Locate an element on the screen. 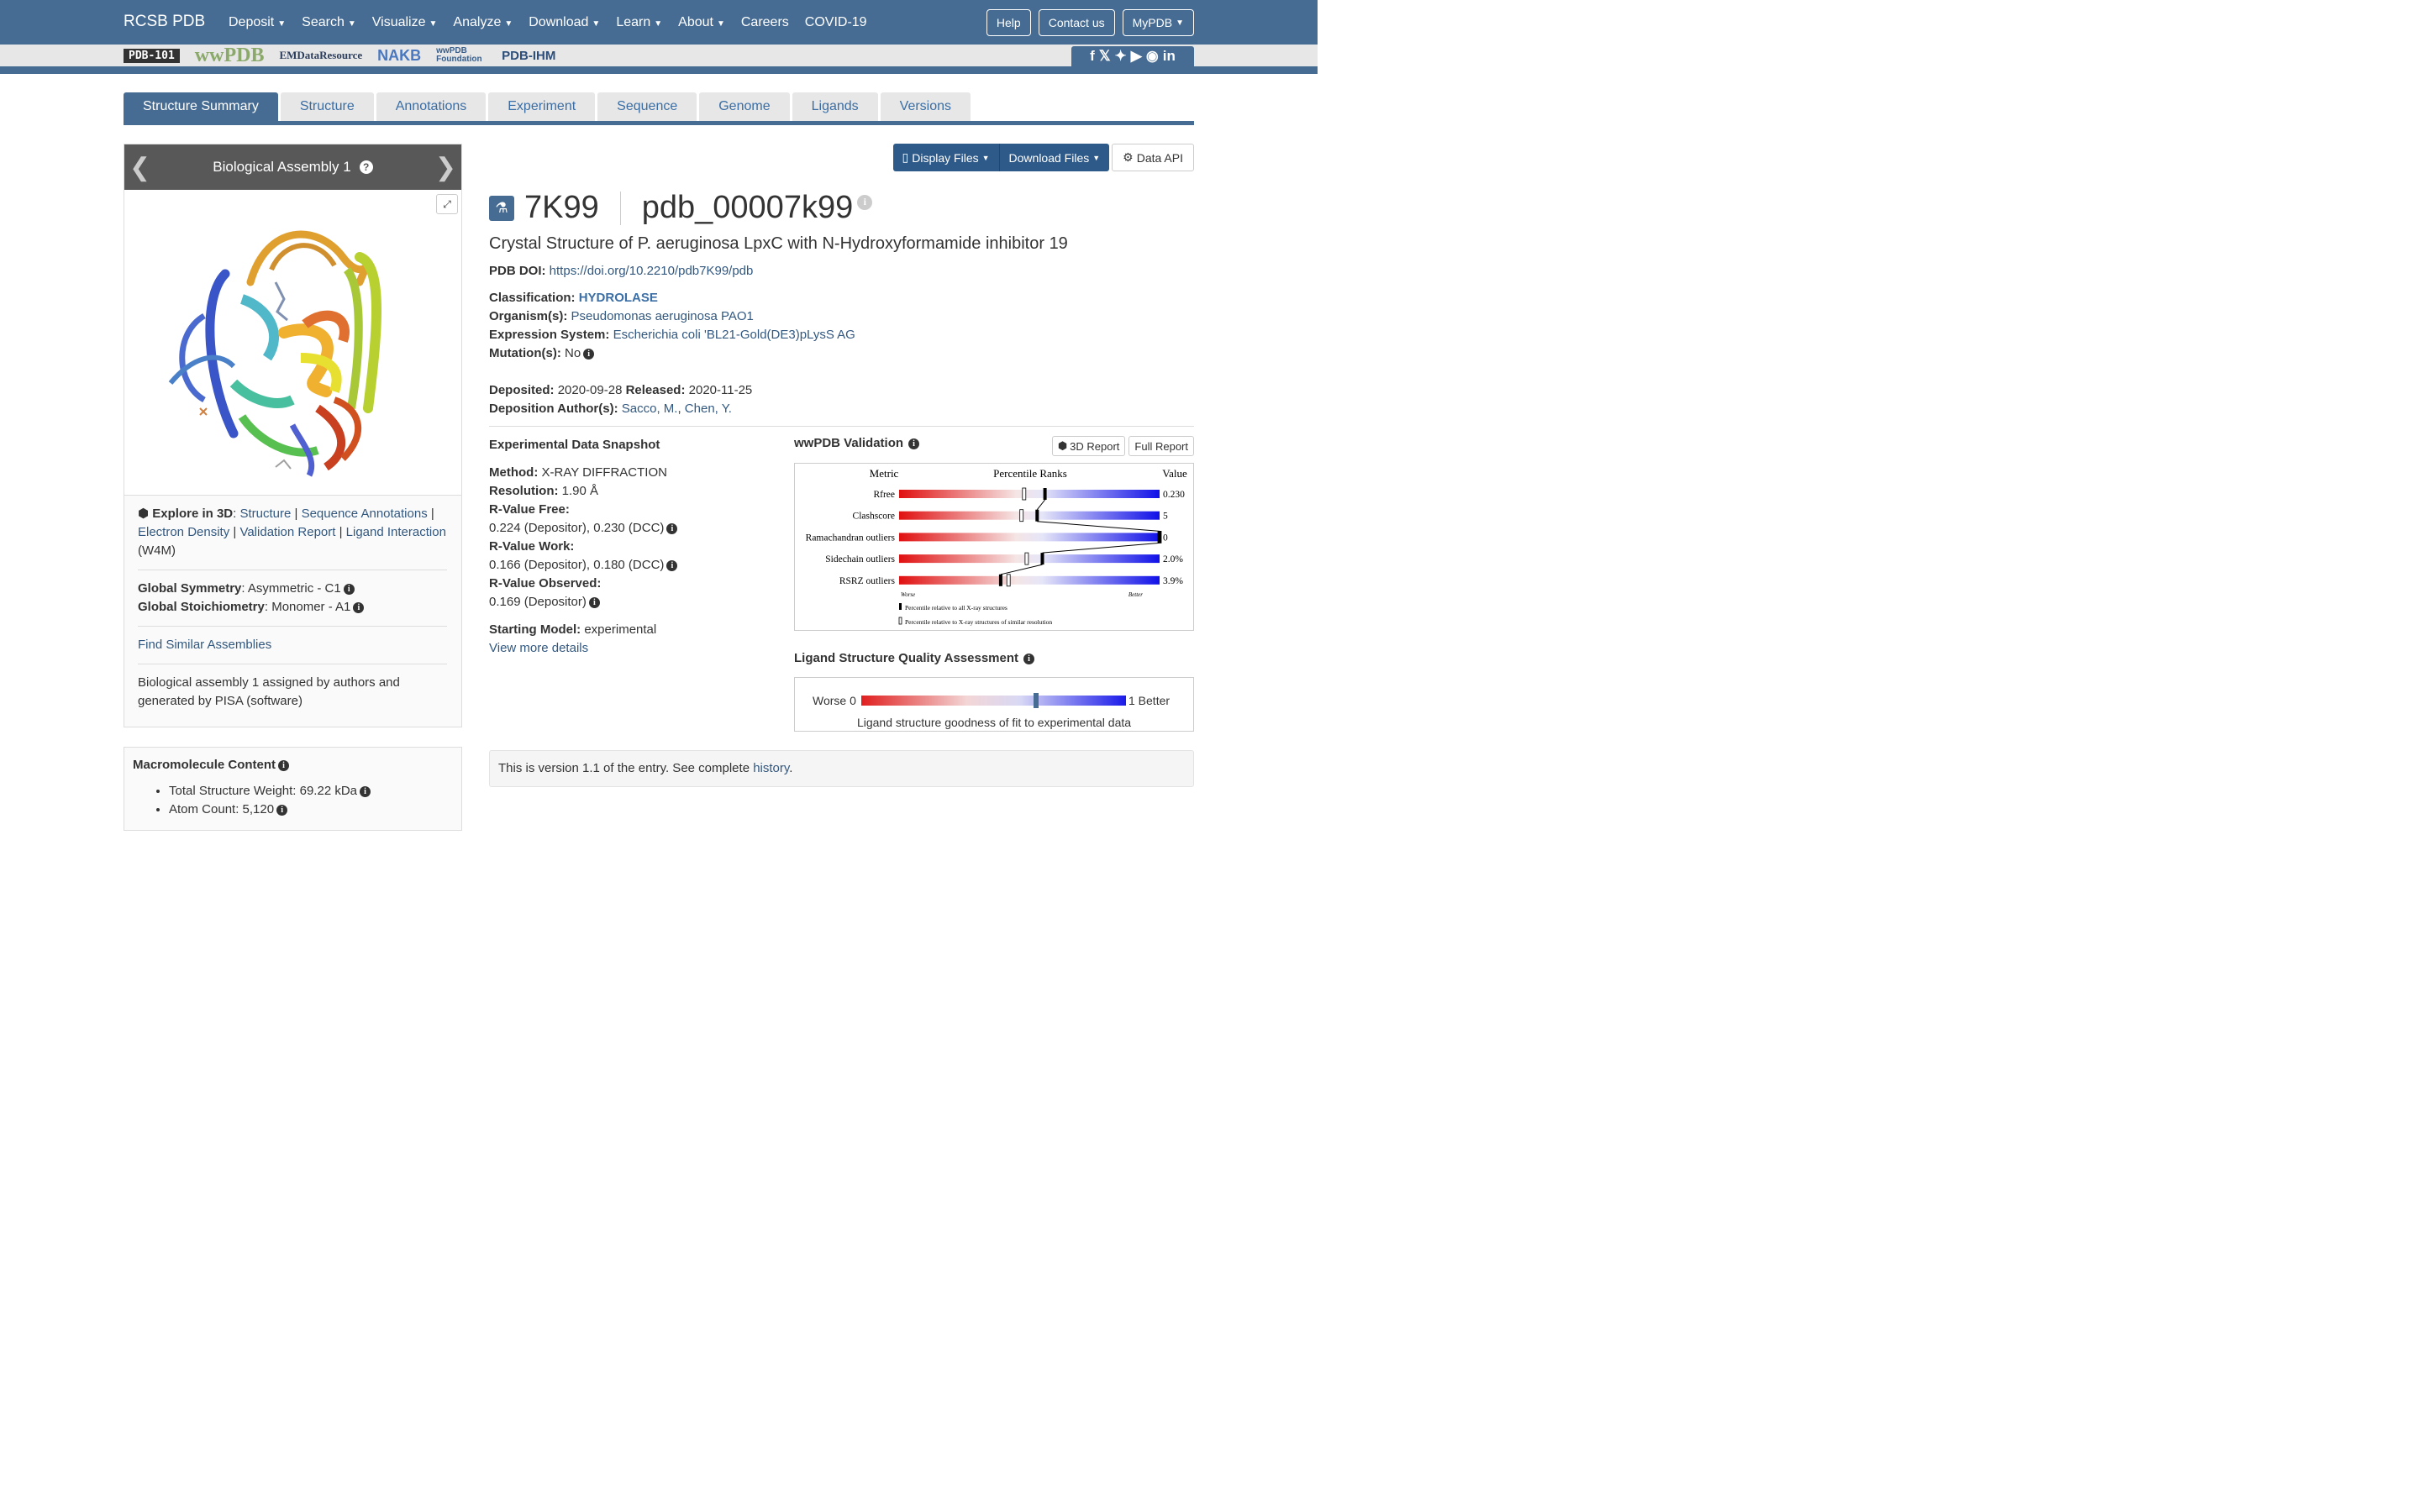  help-button: Help is located at coordinates (1008, 22).